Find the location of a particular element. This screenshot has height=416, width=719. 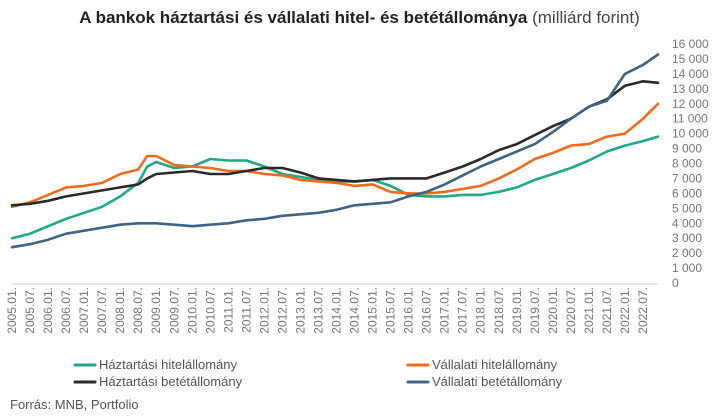

legend-label: Háztartási betétállomány is located at coordinates (171, 381).